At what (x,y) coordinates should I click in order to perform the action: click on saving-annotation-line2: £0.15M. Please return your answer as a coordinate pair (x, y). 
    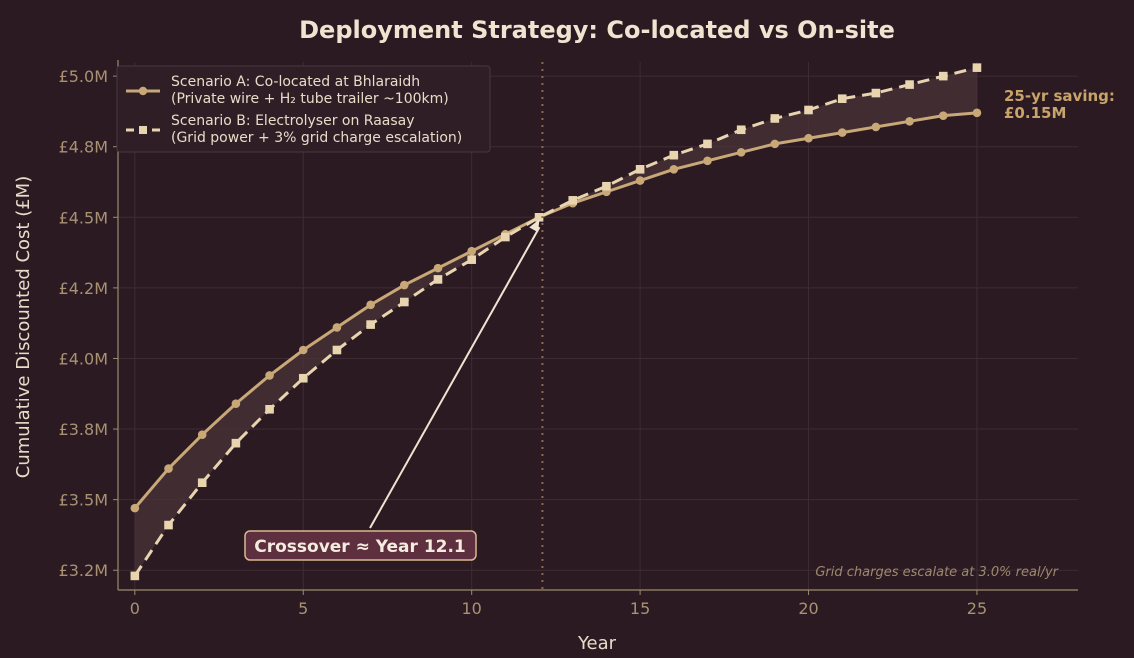
    Looking at the image, I should click on (1035, 113).